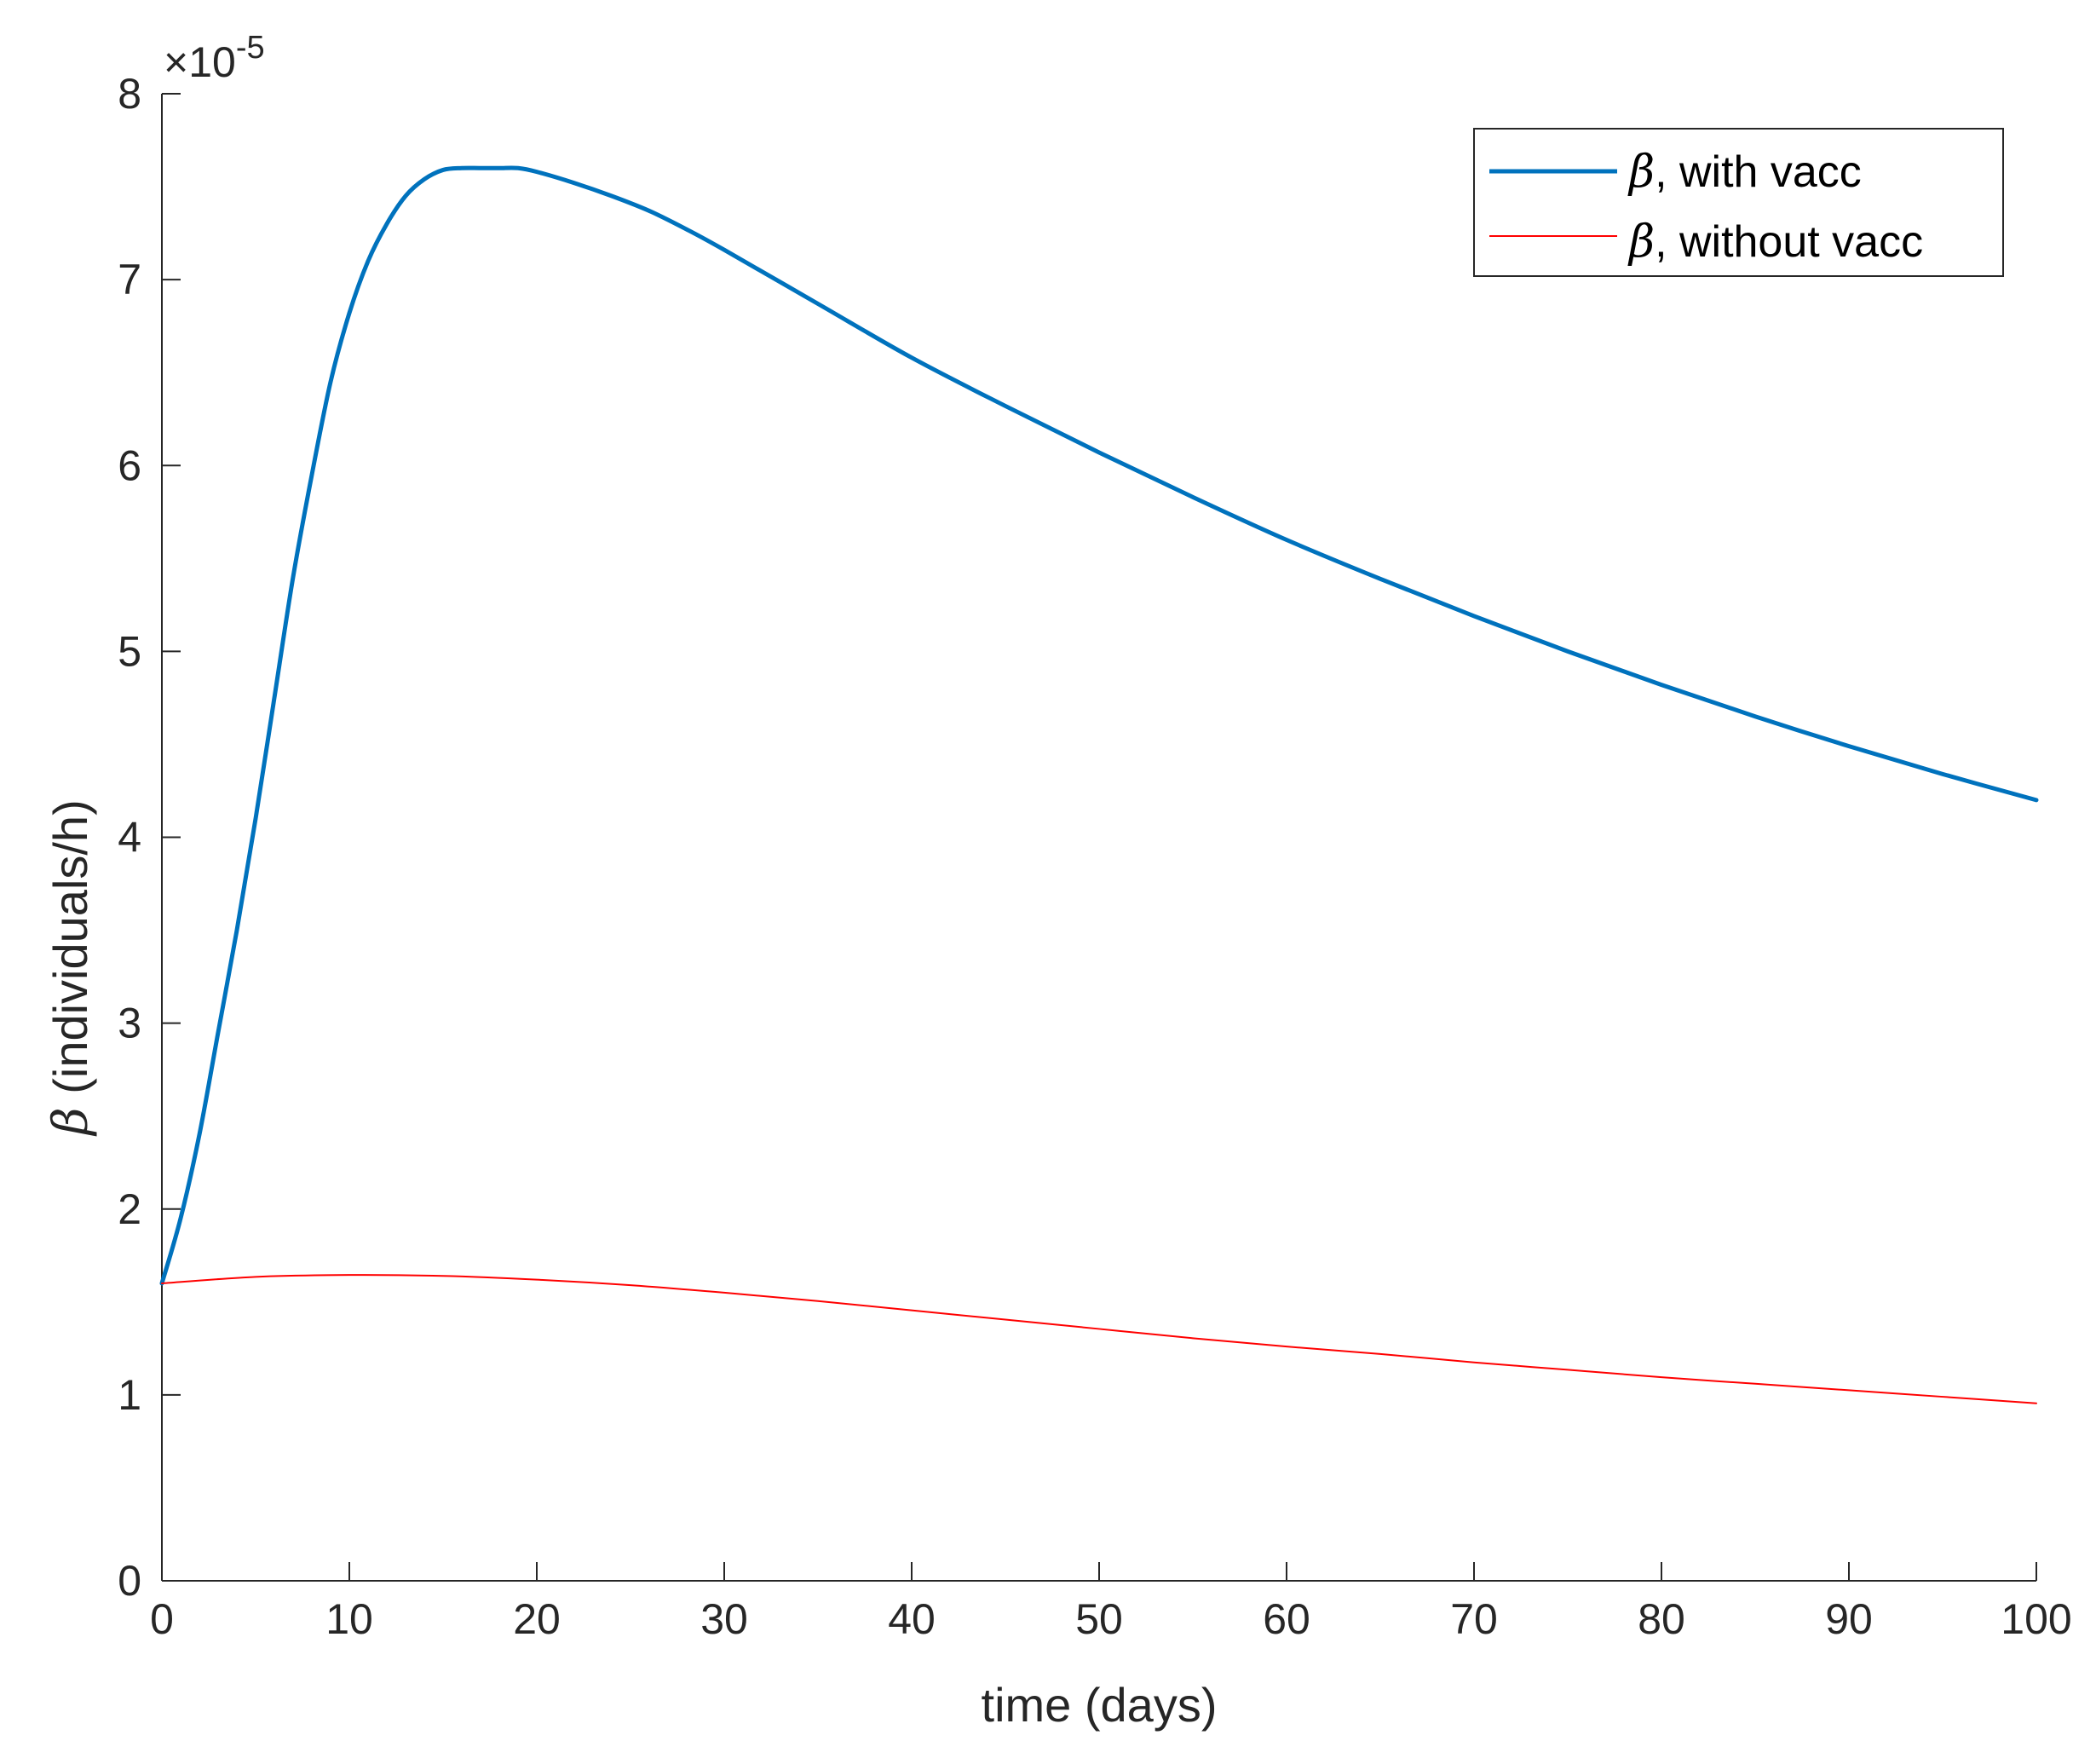  Describe the element at coordinates (2036, 1619) in the screenshot. I see `x-tick-label: 100` at that location.